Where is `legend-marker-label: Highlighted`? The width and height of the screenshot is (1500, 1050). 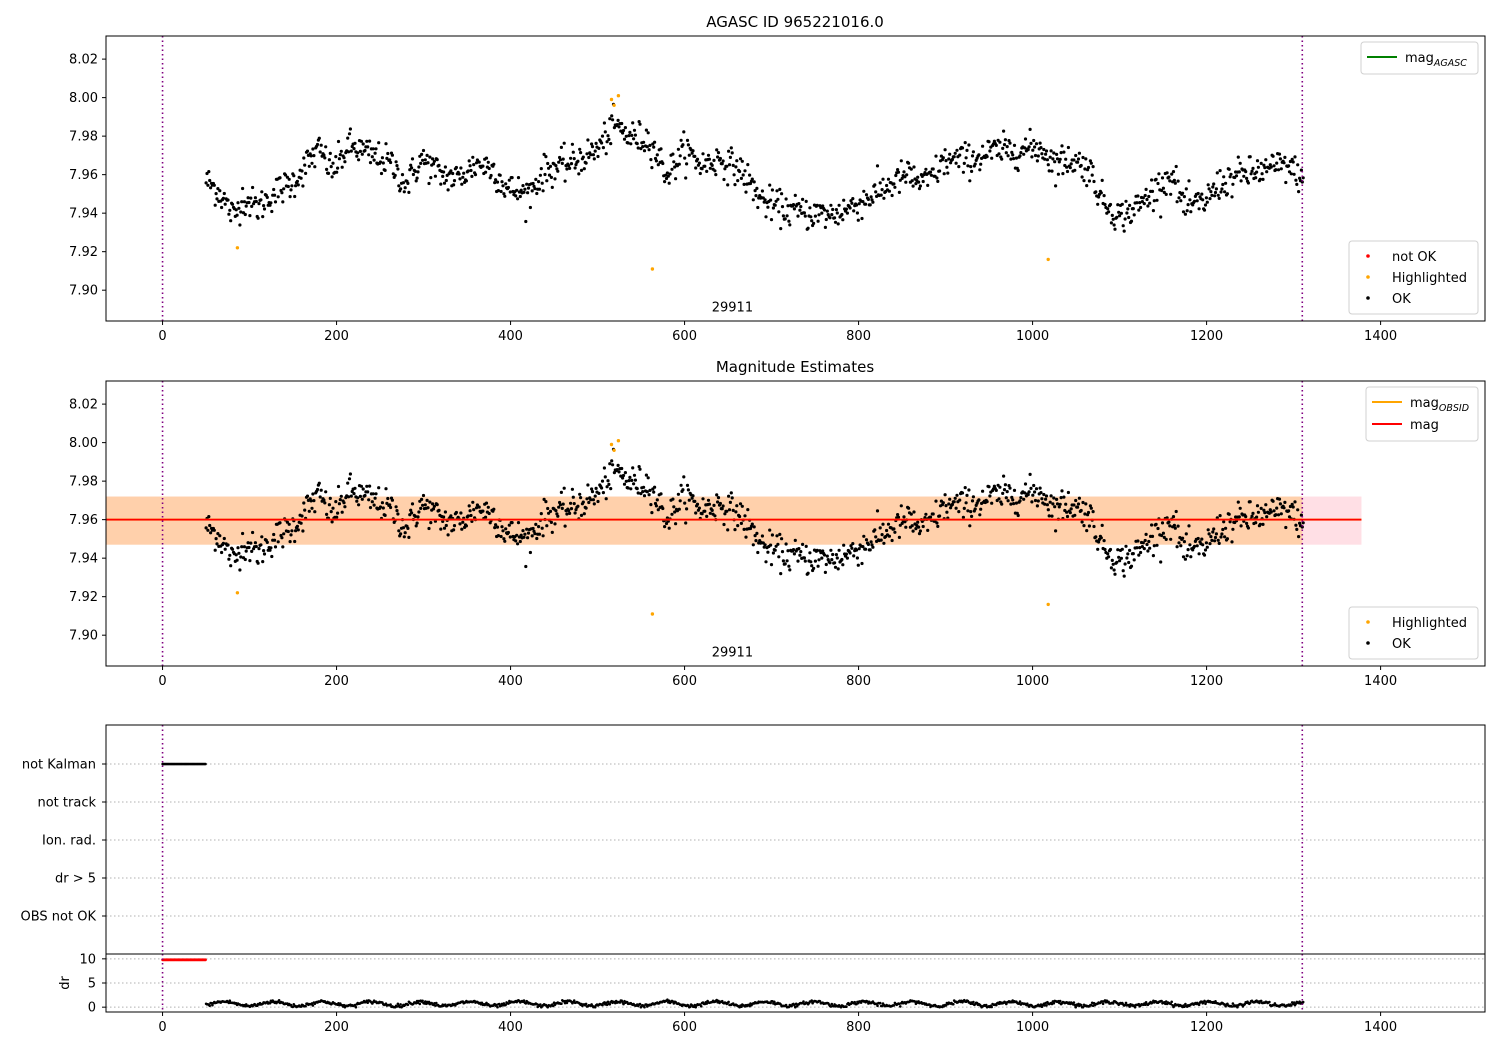
legend-marker-label: Highlighted is located at coordinates (1429, 623).